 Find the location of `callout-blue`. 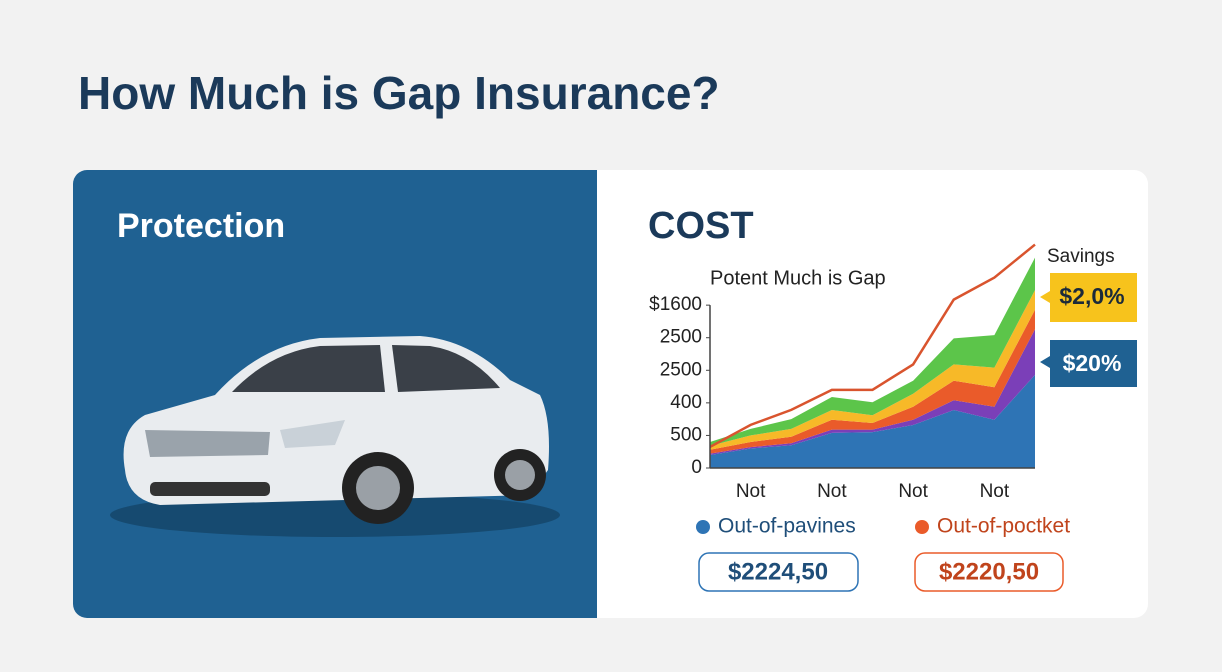

callout-blue is located at coordinates (1088, 363).